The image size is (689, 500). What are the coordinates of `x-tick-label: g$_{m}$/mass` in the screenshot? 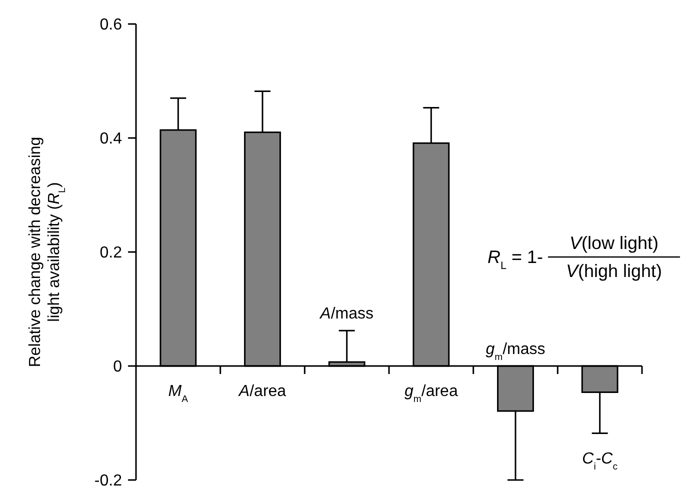 It's located at (516, 351).